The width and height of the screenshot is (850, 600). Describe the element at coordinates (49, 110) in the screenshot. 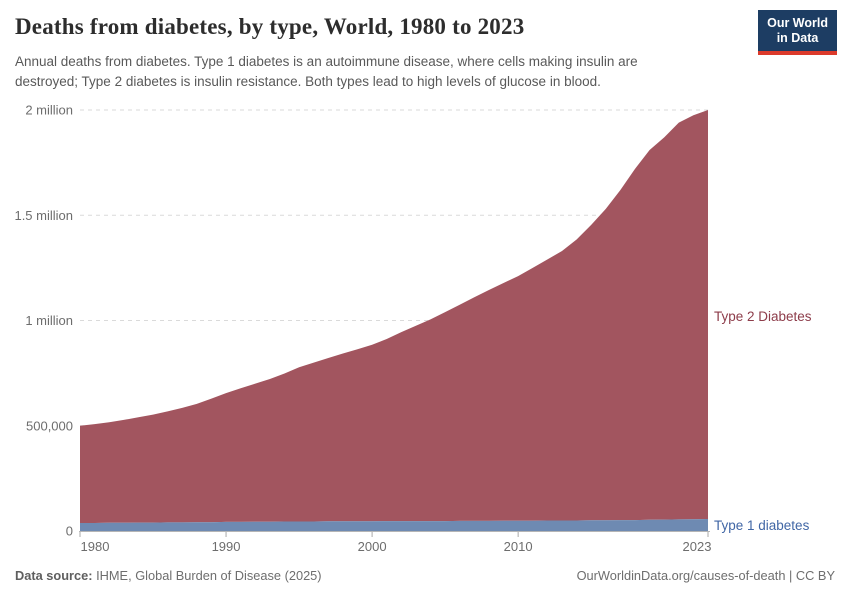

I see `y-tick-label: 2 million` at that location.